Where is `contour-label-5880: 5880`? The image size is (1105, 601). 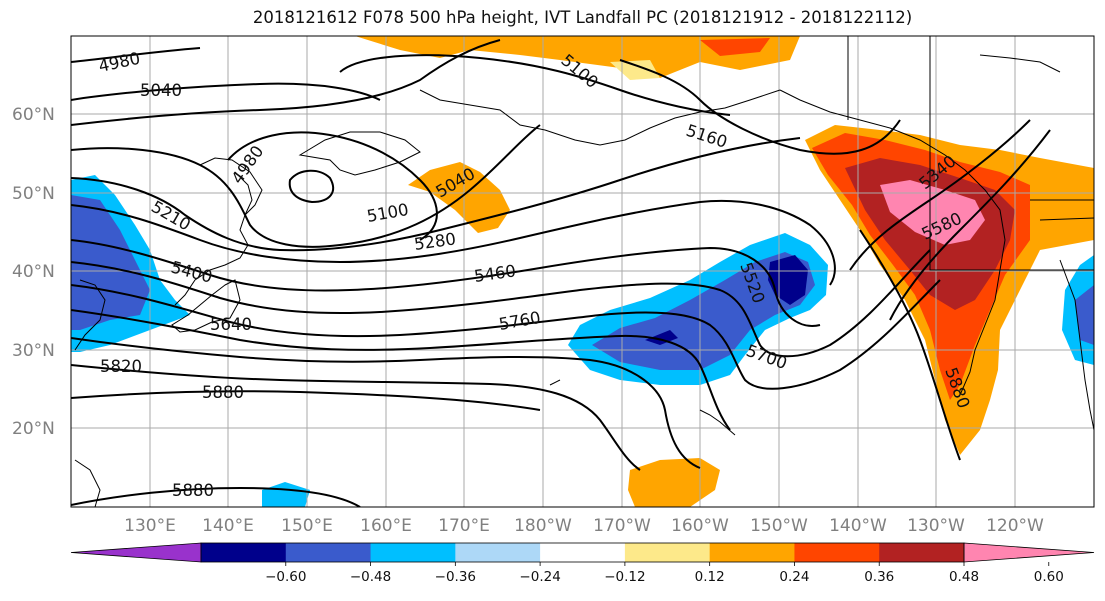
contour-label-5880: 5880 is located at coordinates (223, 392).